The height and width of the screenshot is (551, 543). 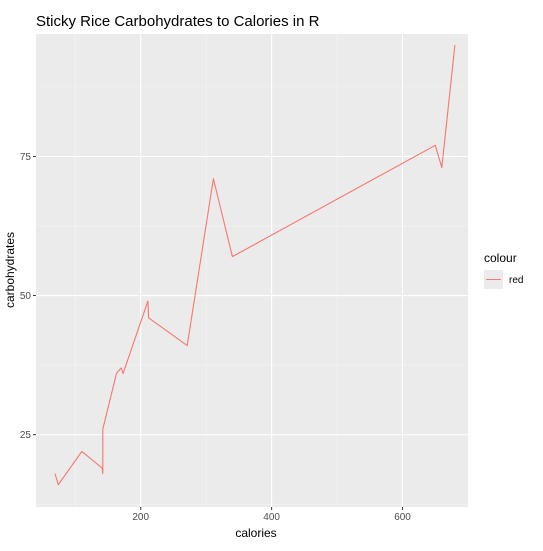 I want to click on x-tick-label: 400, so click(x=271, y=517).